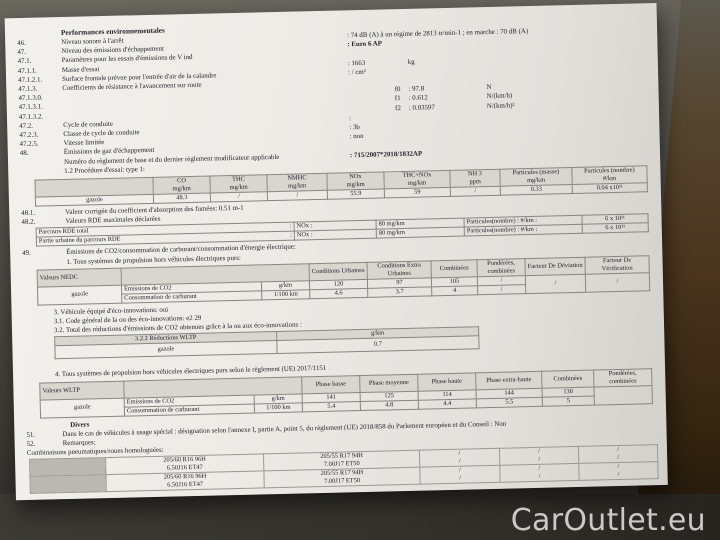 Image resolution: width=720 pixels, height=540 pixels. What do you see at coordinates (389, 405) in the screenshot?
I see `cell-moyenne: 4.8` at bounding box center [389, 405].